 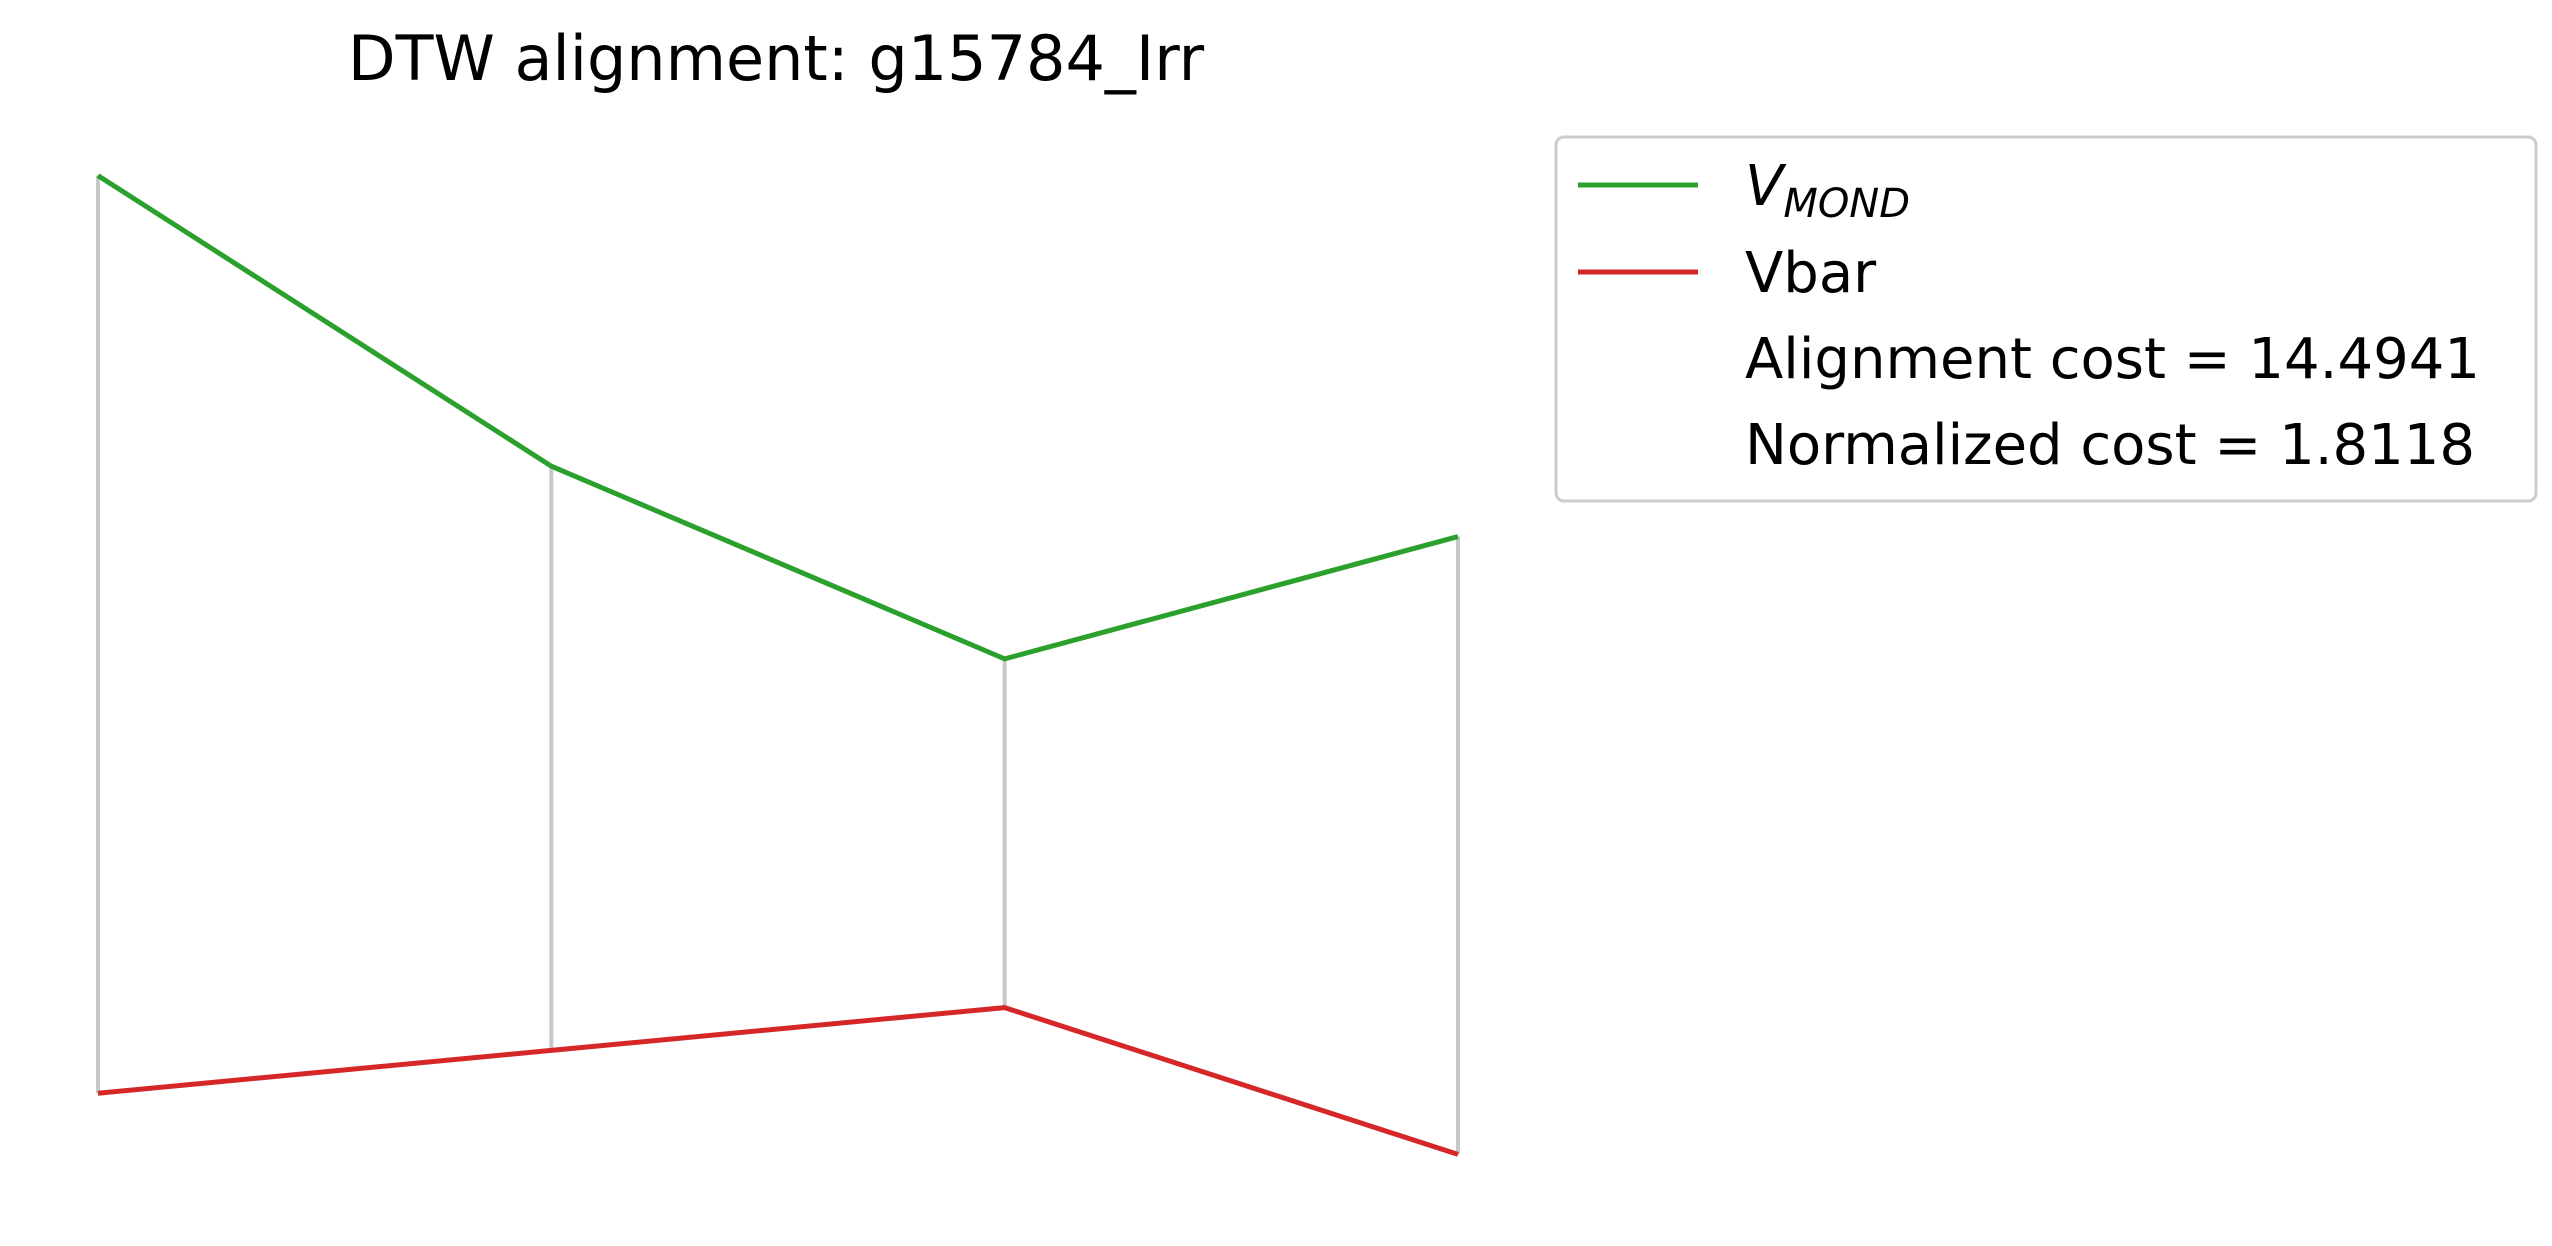 I want to click on legend-alignment-cost: Alignment cost = 14.4941, so click(x=2112, y=359).